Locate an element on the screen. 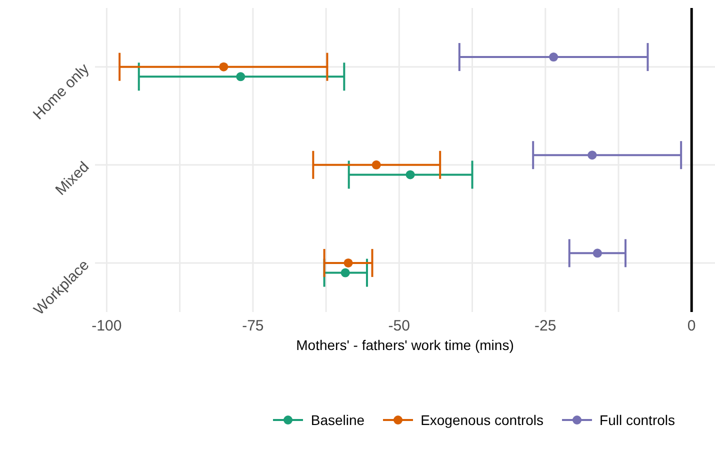 This screenshot has width=715, height=450. x-axis-title: Mothers' - fathers' work time (mins) is located at coordinates (405, 345).